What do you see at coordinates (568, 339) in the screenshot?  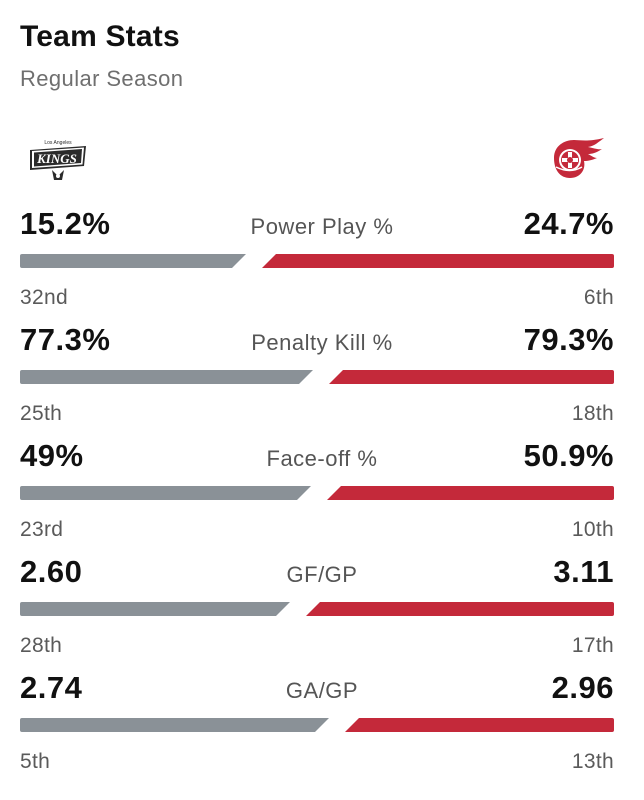 I see `red-wings-stat-value: 79.3%` at bounding box center [568, 339].